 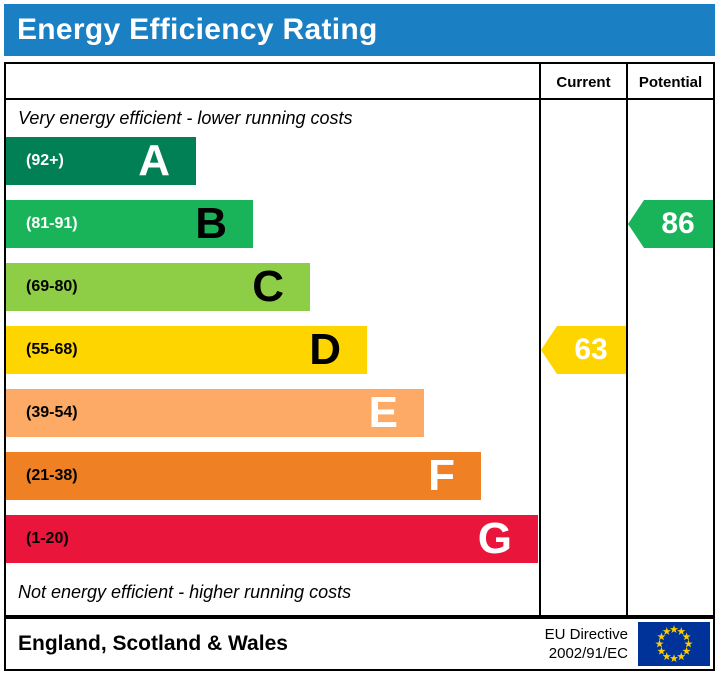 What do you see at coordinates (586, 634) in the screenshot?
I see `eu-directive-line1: EU Directive` at bounding box center [586, 634].